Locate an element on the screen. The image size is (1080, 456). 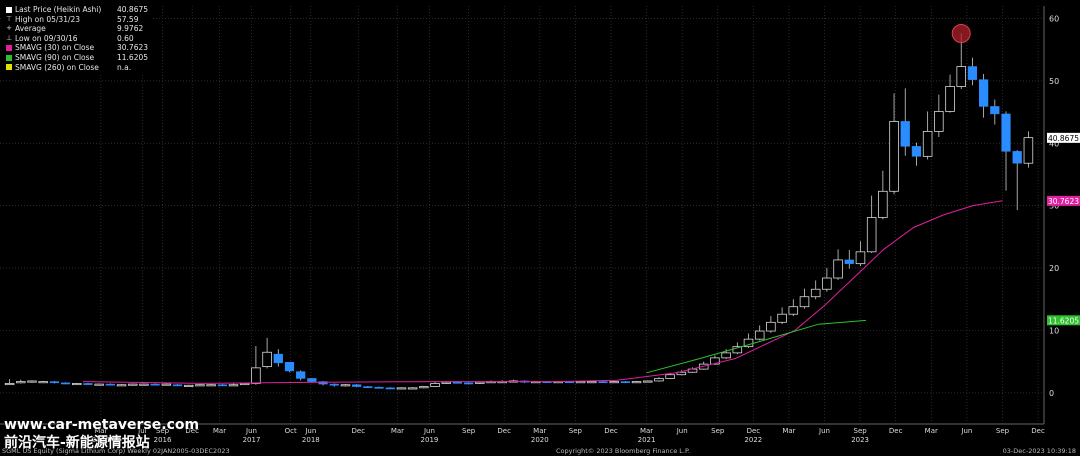
x-year-label: 2017 is located at coordinates (252, 440).